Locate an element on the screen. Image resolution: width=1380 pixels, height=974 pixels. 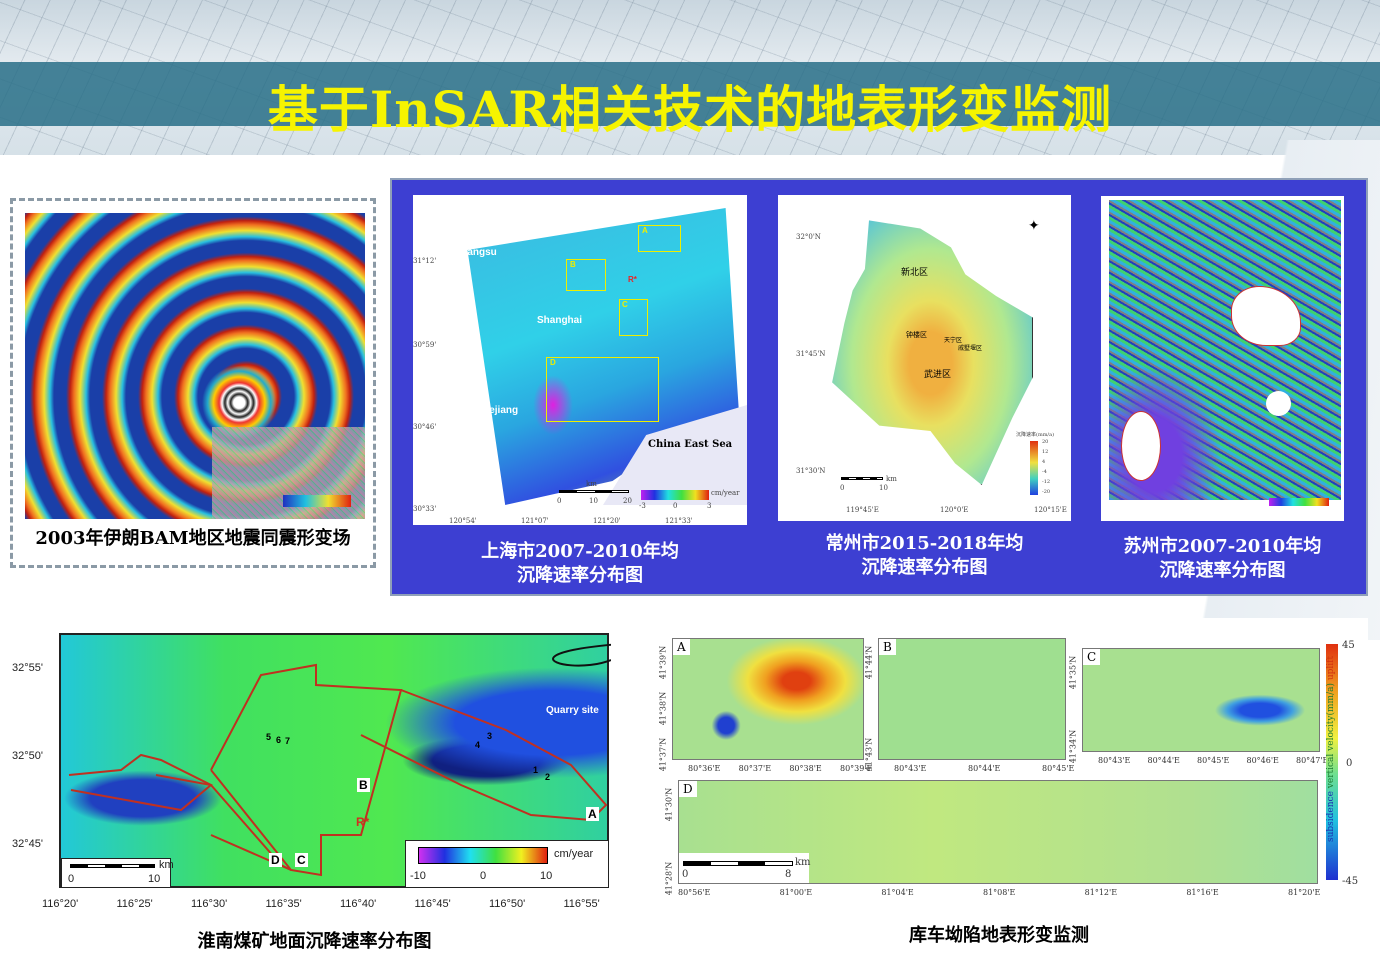
kuqa-panel-c: C is located at coordinates (1201, 700).